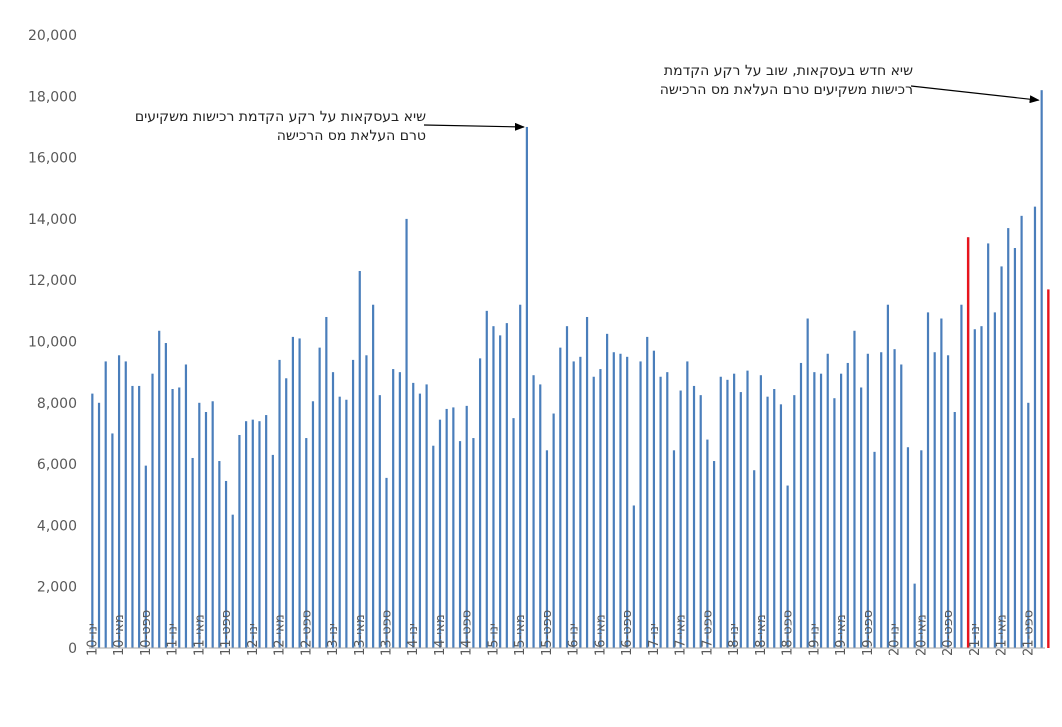 The height and width of the screenshot is (727, 1062). I want to click on x-tick-label: ספט-20, so click(948, 633).